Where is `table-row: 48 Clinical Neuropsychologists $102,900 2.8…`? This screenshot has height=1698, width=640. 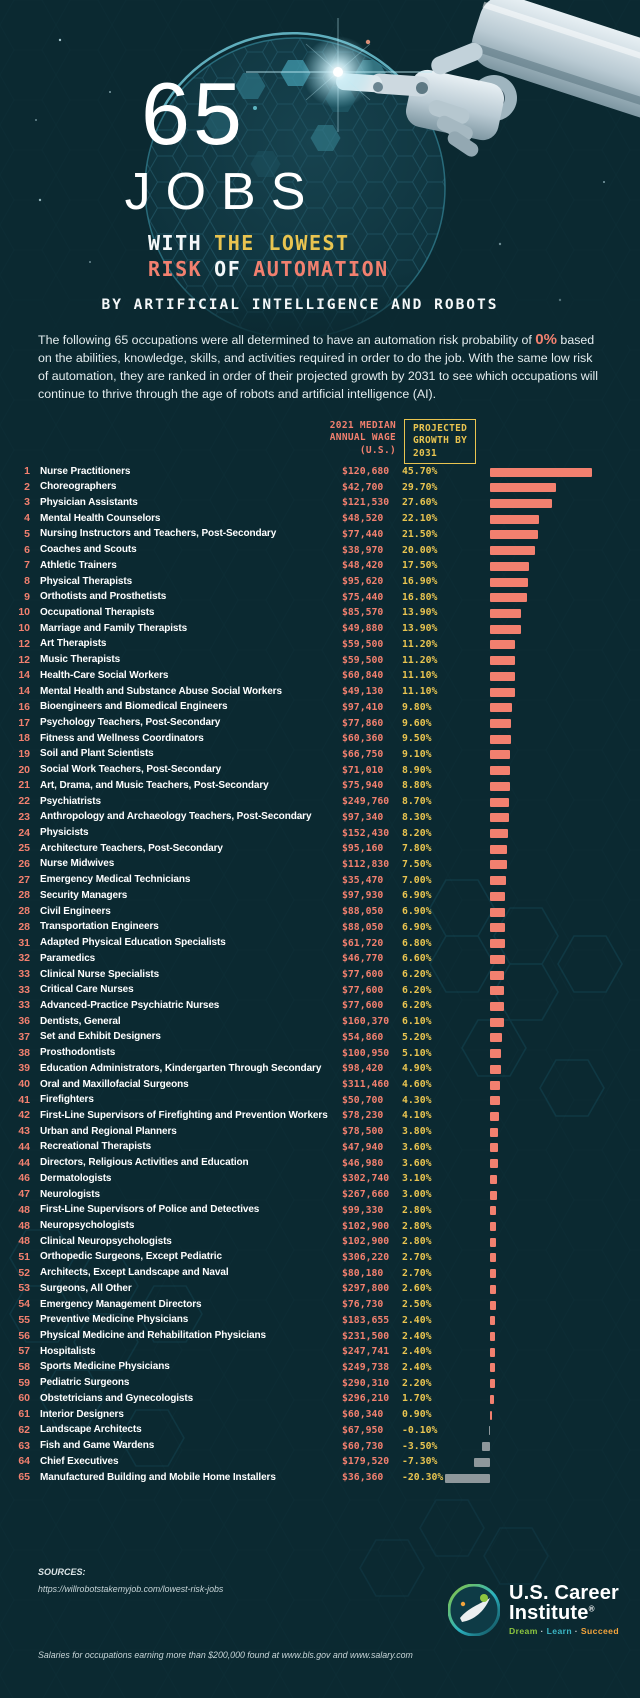 table-row: 48 Clinical Neuropsychologists $102,900 2.8… is located at coordinates (320, 1242).